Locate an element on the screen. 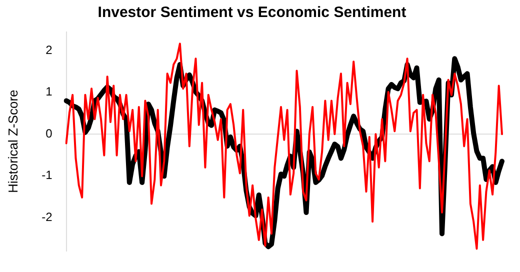  y-tick-label: 1 is located at coordinates (49, 91).